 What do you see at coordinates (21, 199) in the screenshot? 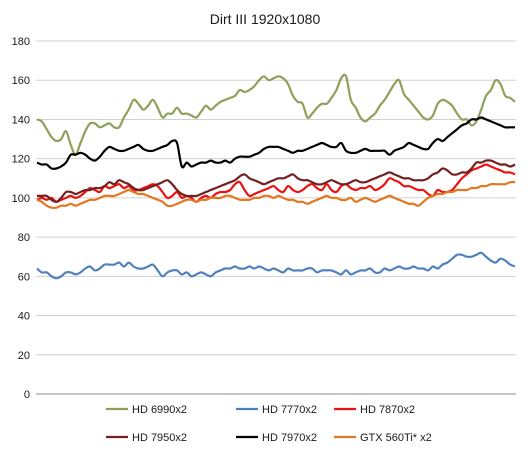
I see `y-tick-label: 100` at bounding box center [21, 199].